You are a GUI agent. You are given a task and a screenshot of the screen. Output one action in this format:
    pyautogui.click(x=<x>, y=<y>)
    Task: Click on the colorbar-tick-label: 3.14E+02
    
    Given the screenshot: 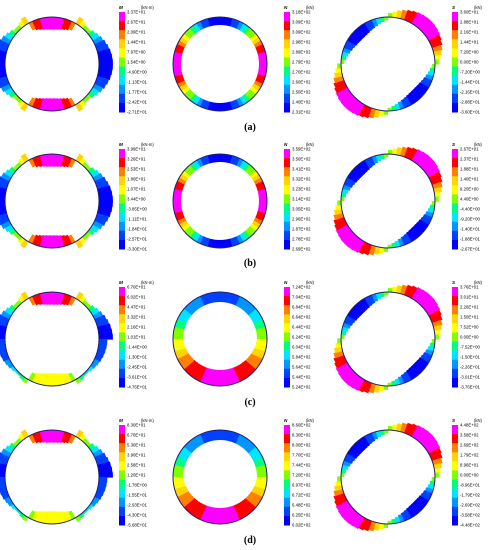 What is the action you would take?
    pyautogui.click(x=301, y=199)
    